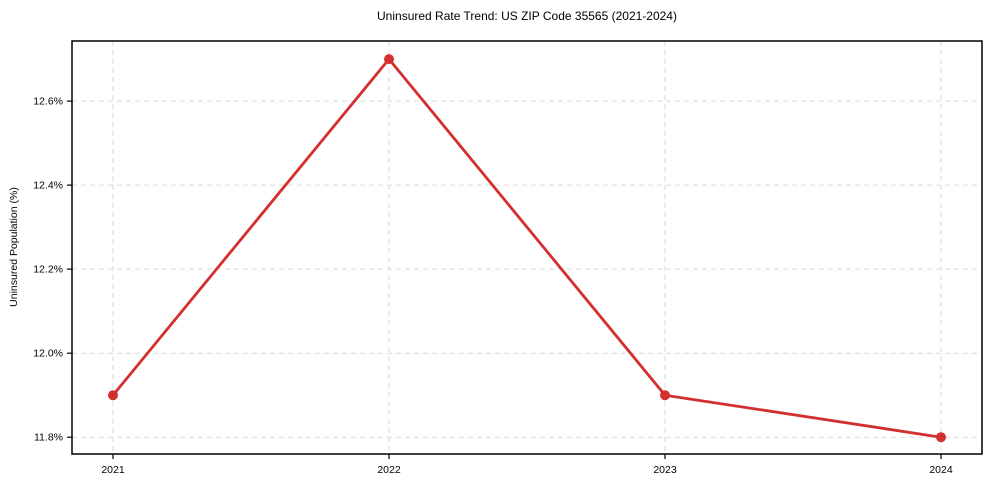 The image size is (989, 490). Describe the element at coordinates (665, 470) in the screenshot. I see `x-tick-label: 2023` at that location.